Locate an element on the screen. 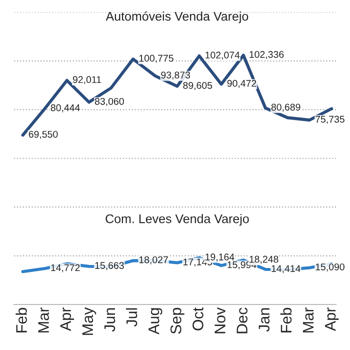 The height and width of the screenshot is (350, 350). data-label: 92,011 is located at coordinates (87, 80).